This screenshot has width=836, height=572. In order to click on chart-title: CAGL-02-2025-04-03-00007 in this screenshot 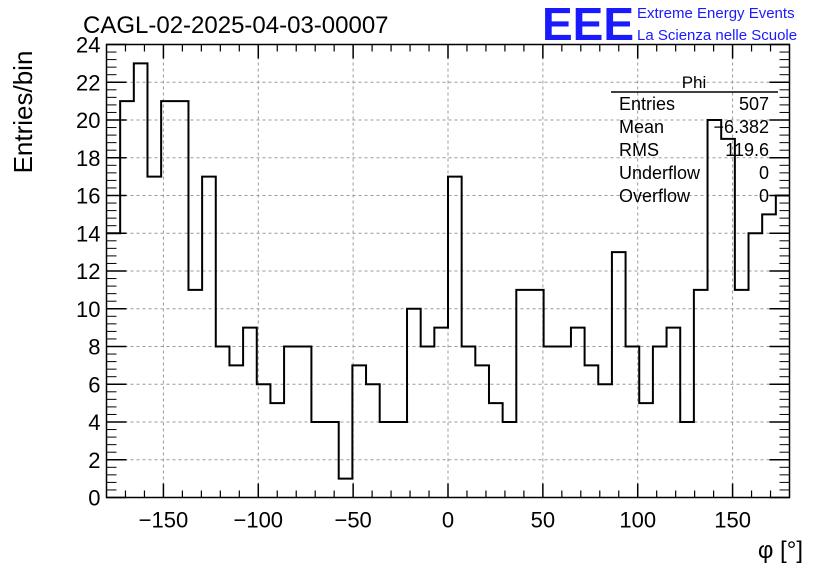, I will do `click(236, 25)`.